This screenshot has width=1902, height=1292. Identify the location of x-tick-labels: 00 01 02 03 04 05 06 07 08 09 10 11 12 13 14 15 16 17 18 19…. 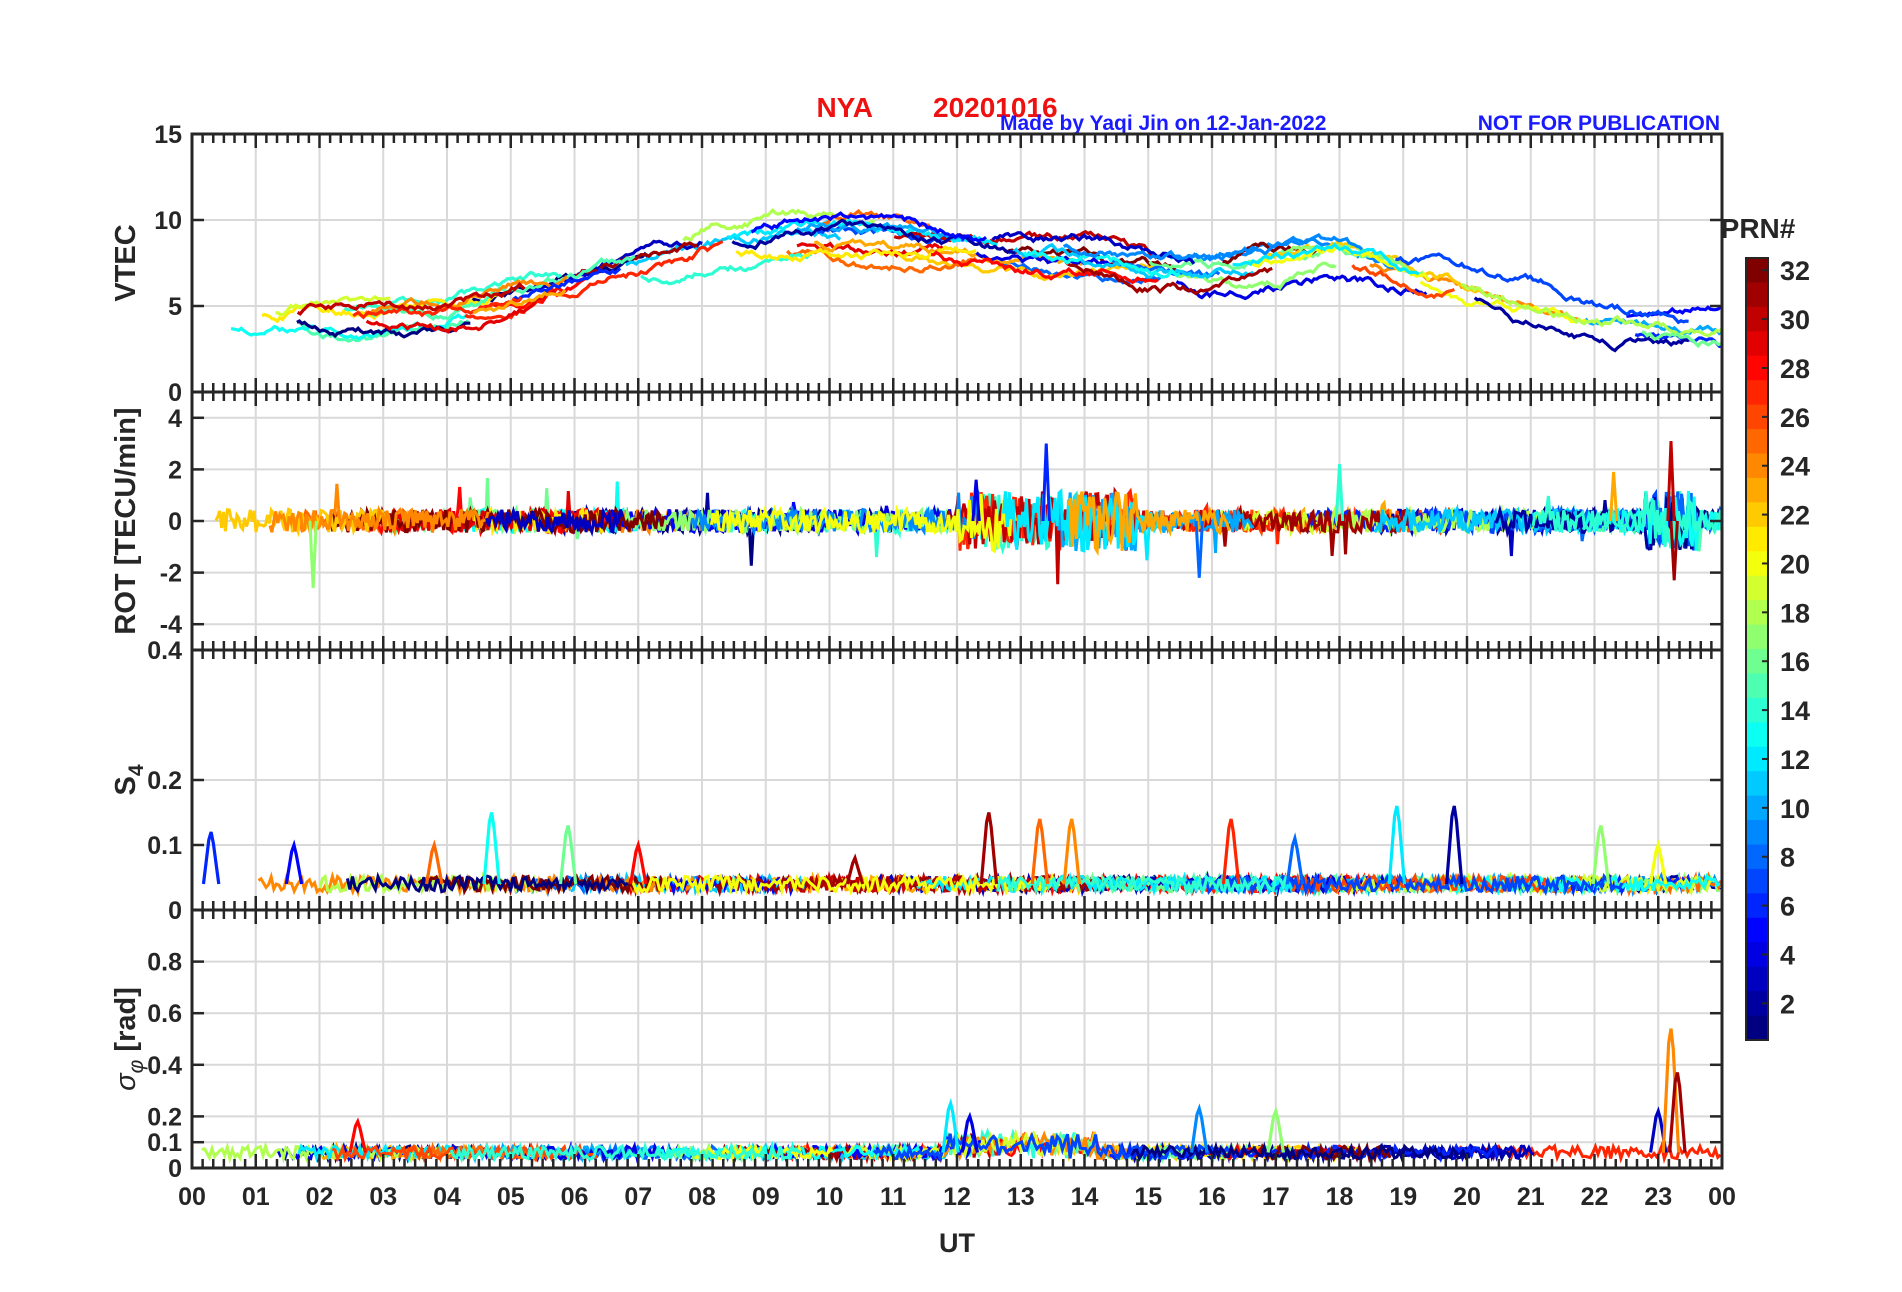
(957, 1197).